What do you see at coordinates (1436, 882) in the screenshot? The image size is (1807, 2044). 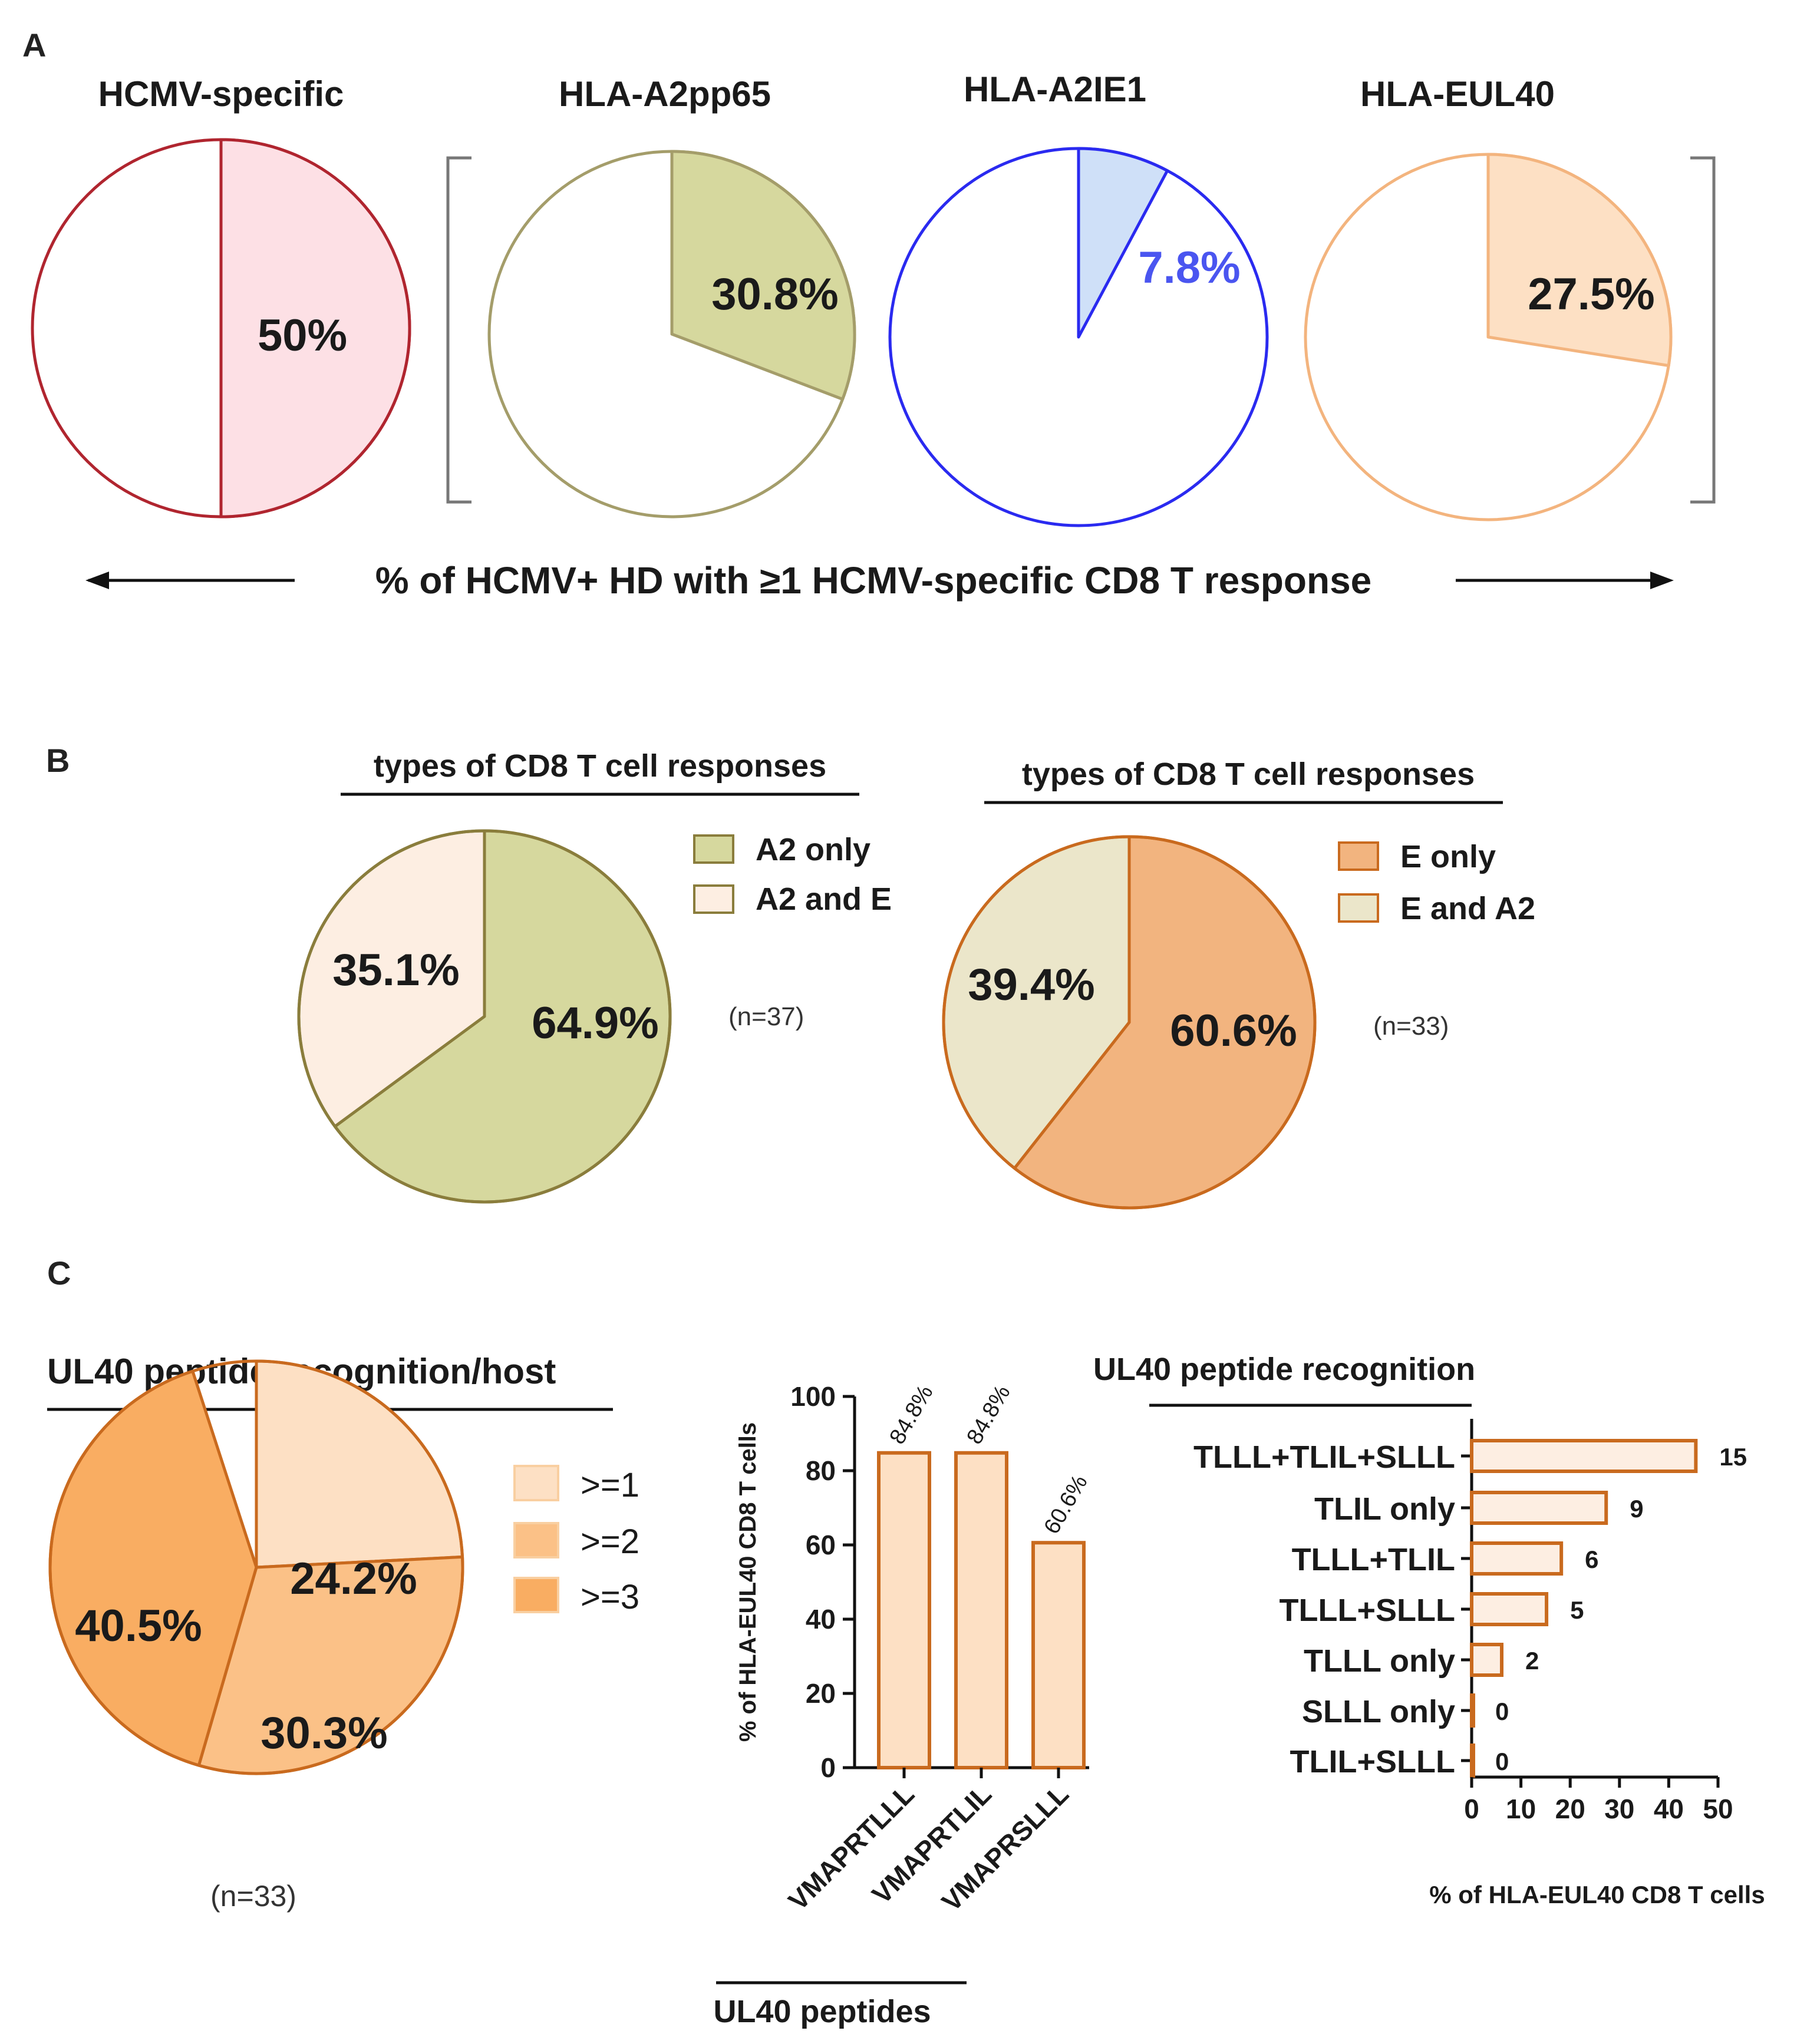 I see `legend-b2: E only E and A2` at bounding box center [1436, 882].